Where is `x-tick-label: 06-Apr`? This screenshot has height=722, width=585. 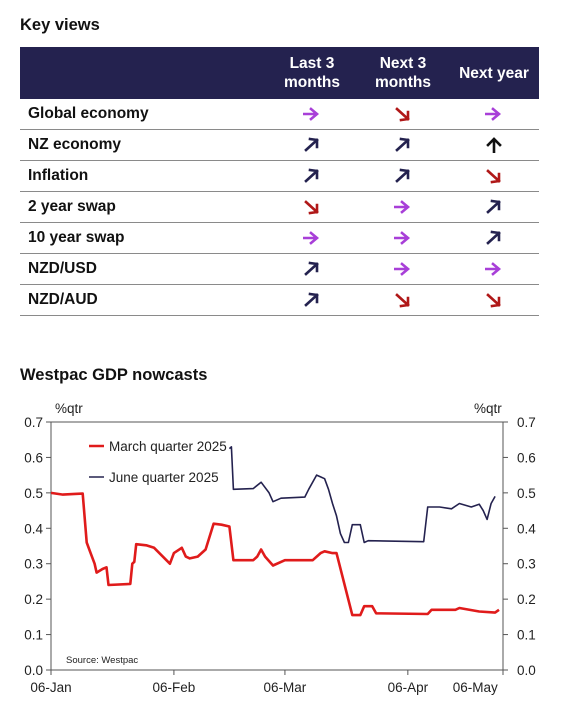 x-tick-label: 06-Apr is located at coordinates (408, 687).